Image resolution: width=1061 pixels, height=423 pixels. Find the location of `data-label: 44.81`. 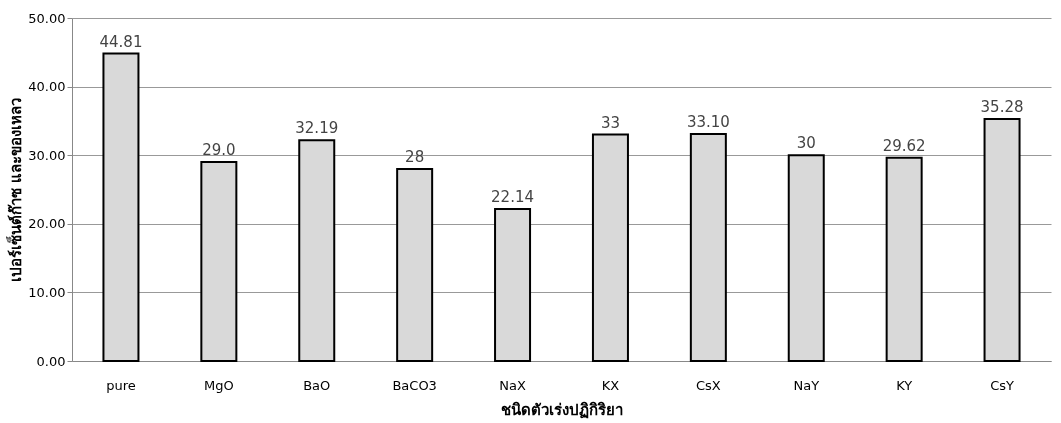

data-label: 44.81 is located at coordinates (121, 41).